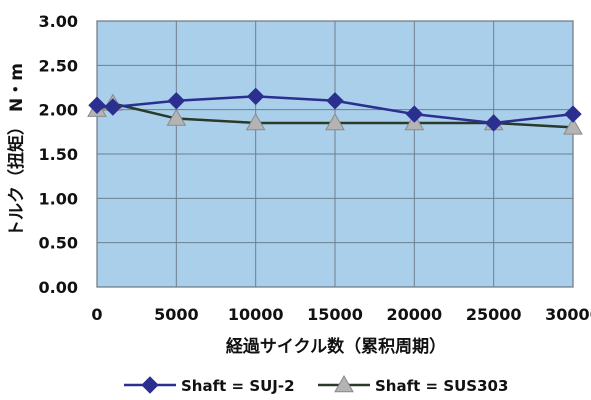 The height and width of the screenshot is (400, 591). What do you see at coordinates (58, 287) in the screenshot?
I see `y-tick-label: 0.00` at bounding box center [58, 287].